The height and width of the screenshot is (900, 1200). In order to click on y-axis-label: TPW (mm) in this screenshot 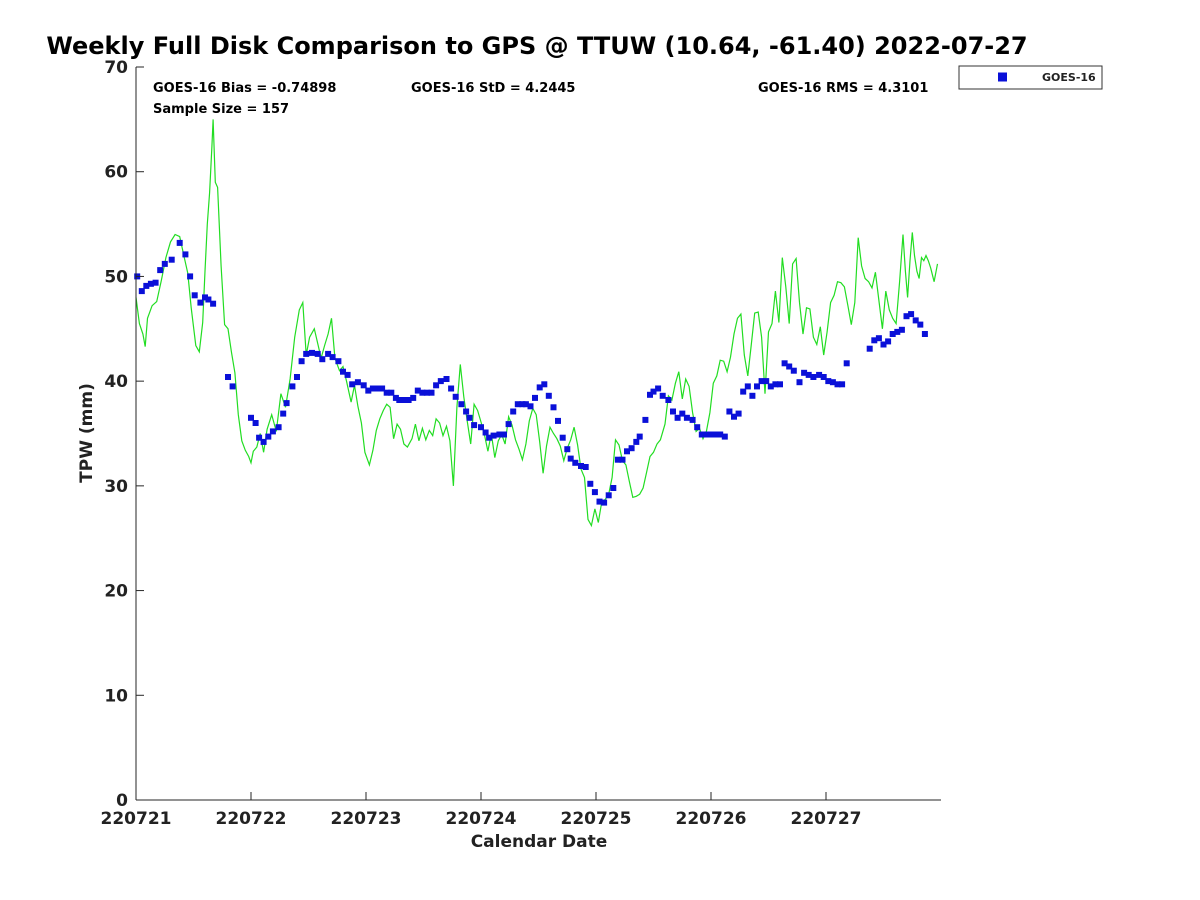, I will do `click(87, 433)`.